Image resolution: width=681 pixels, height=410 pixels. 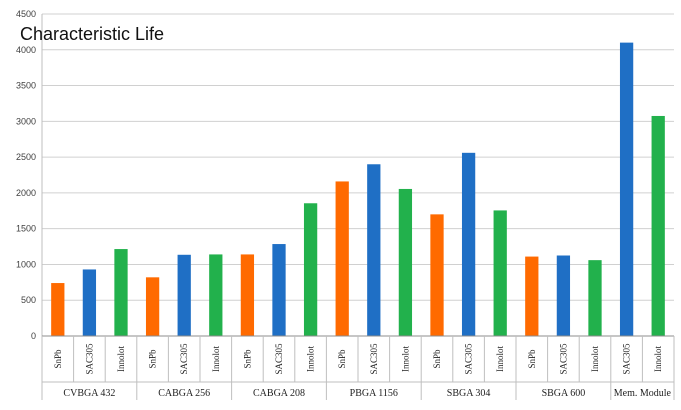 I want to click on group-label: SBGA 304, so click(x=469, y=393).